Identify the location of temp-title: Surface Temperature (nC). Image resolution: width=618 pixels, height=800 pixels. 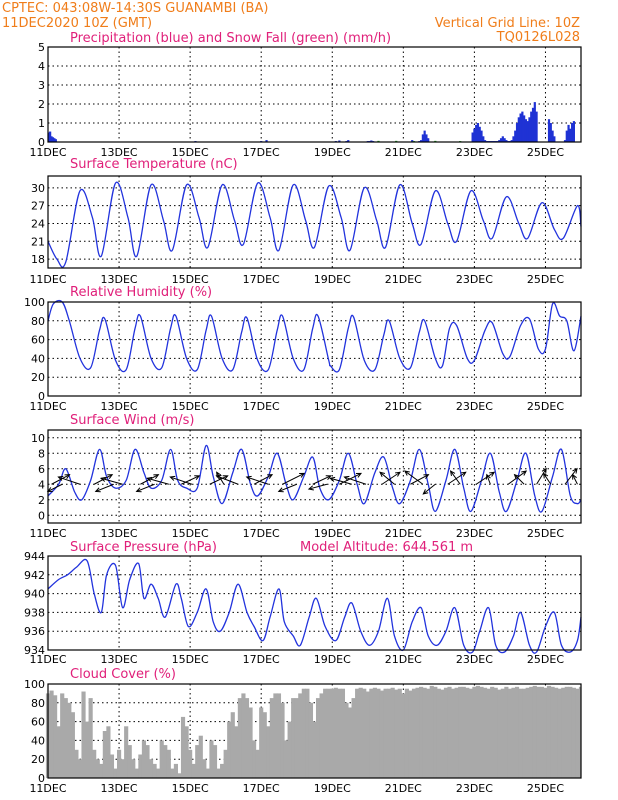
(154, 164).